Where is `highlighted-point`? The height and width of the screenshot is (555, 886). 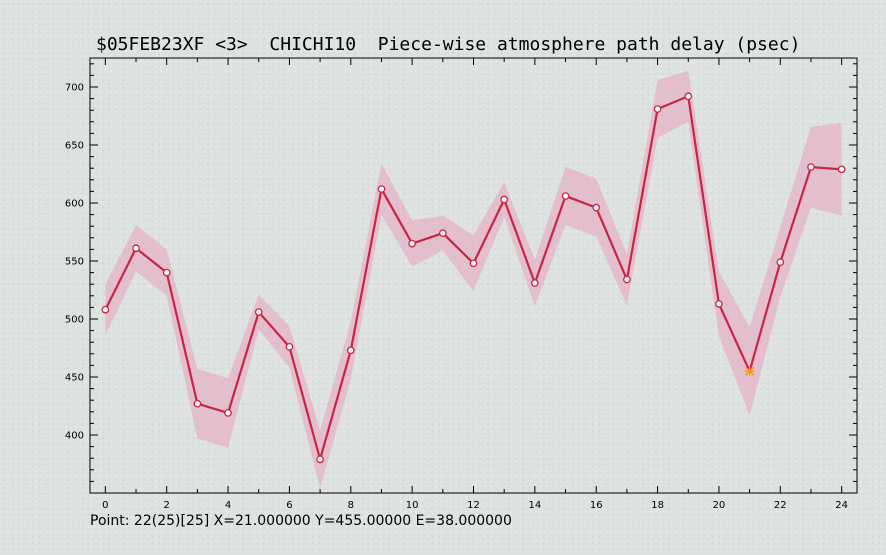
highlighted-point is located at coordinates (749, 371).